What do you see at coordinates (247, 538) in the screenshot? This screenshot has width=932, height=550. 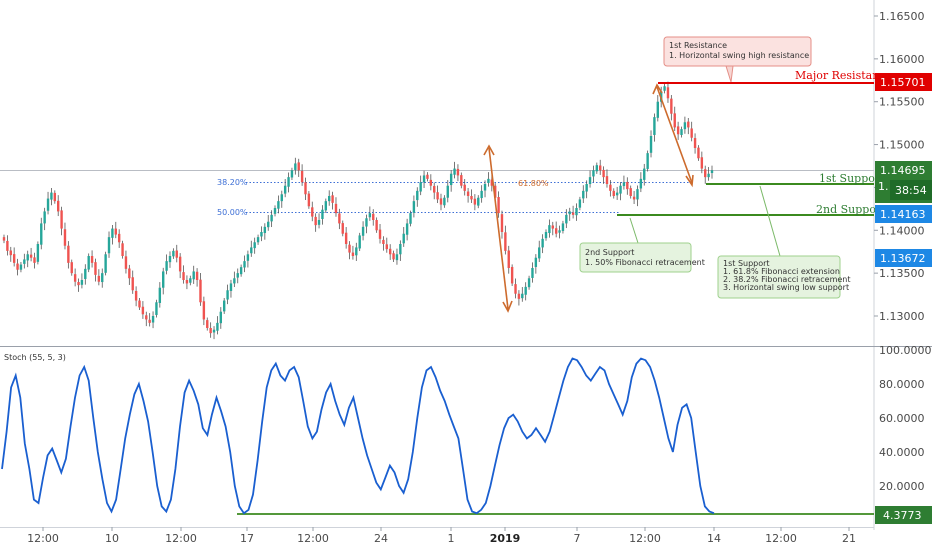 I see `time-tick-label: 17` at bounding box center [247, 538].